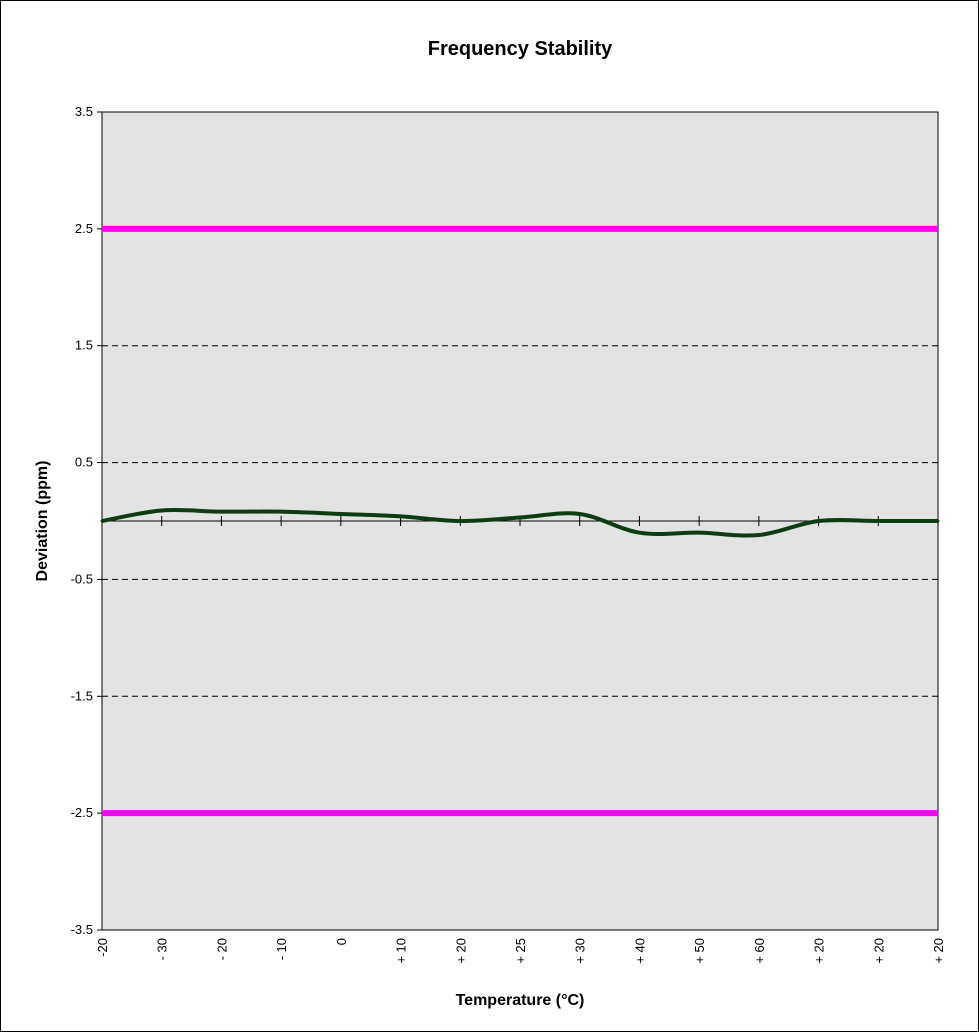  Describe the element at coordinates (580, 951) in the screenshot. I see `x-tick-label: + 30` at that location.